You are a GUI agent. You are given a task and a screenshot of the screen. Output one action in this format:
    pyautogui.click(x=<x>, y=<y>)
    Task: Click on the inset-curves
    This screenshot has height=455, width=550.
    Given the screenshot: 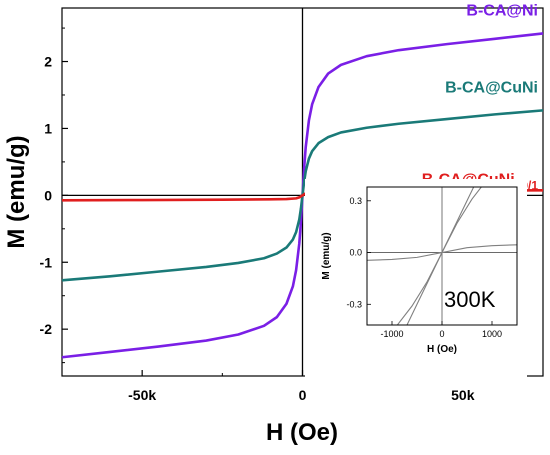 What is the action you would take?
    pyautogui.click(x=442, y=256)
    